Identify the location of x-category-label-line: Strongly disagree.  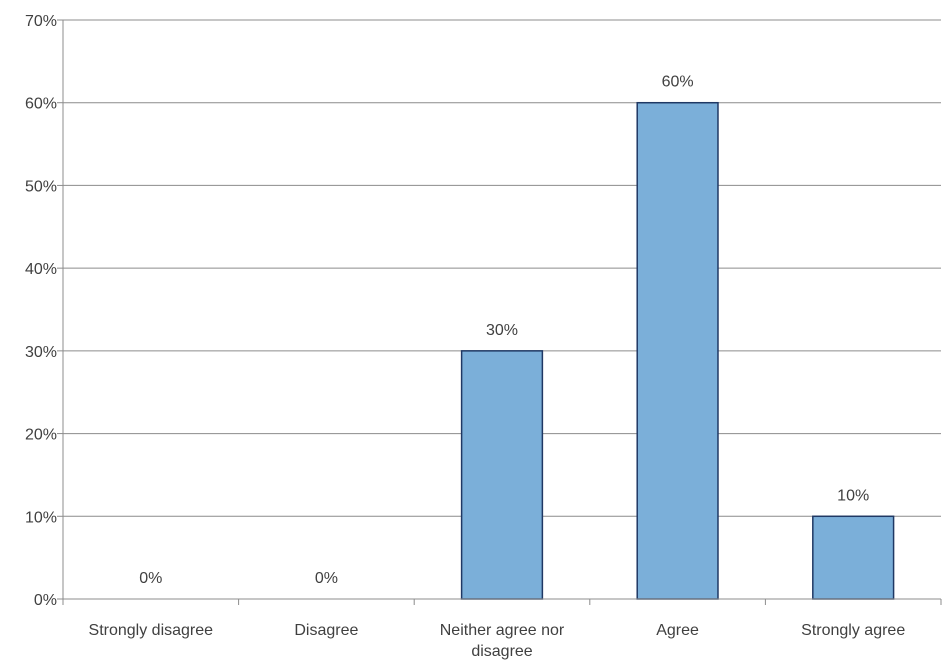
(151, 630).